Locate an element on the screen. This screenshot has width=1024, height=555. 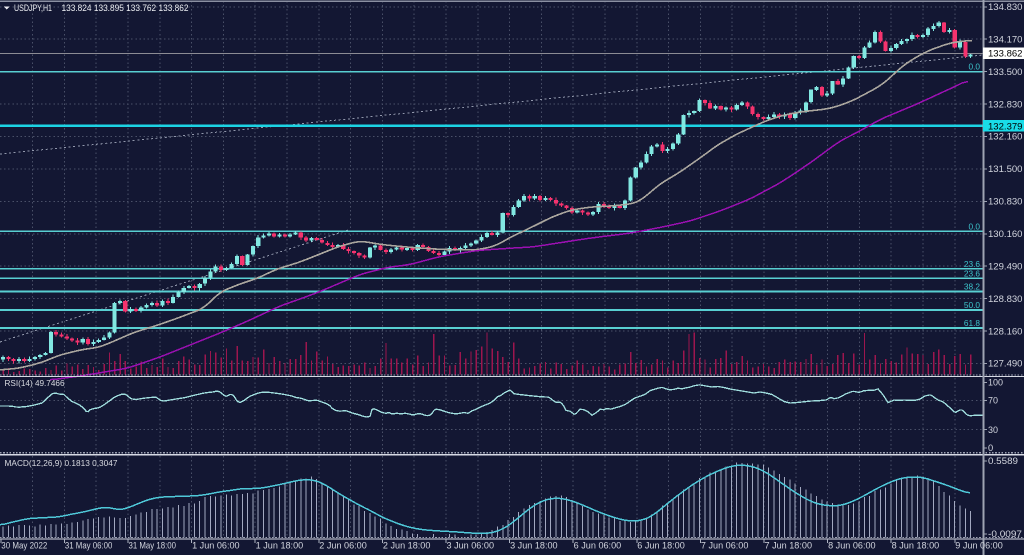
svg-text: 1 Jun 06:00 is located at coordinates (216, 546).